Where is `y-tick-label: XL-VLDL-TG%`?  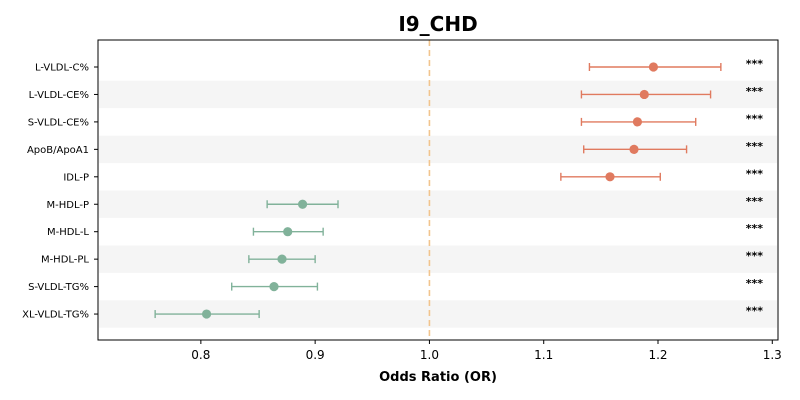
y-tick-label: XL-VLDL-TG% is located at coordinates (55, 315).